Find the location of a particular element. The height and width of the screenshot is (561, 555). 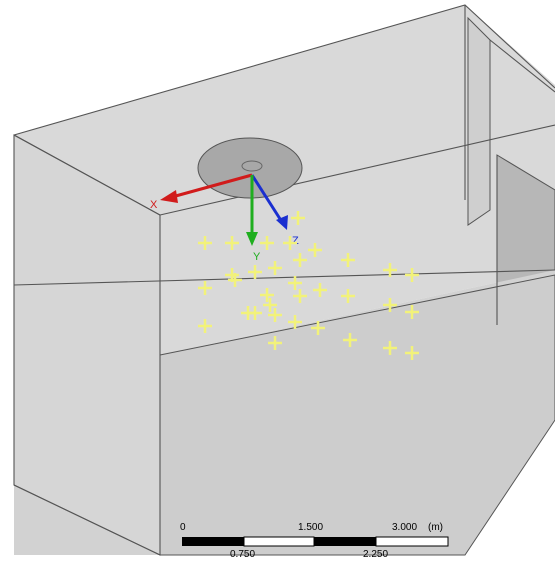

axis-triad: X Y Z is located at coordinates (224, 218).